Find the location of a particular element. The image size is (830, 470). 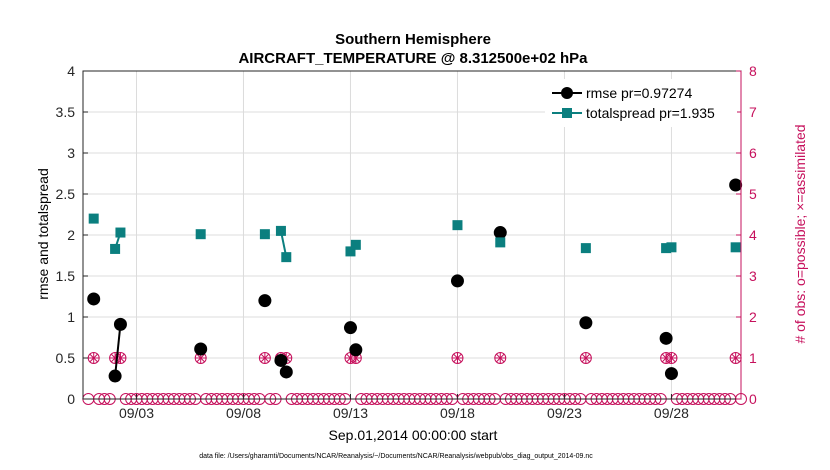

y-tick-label: 3 is located at coordinates (71, 153).